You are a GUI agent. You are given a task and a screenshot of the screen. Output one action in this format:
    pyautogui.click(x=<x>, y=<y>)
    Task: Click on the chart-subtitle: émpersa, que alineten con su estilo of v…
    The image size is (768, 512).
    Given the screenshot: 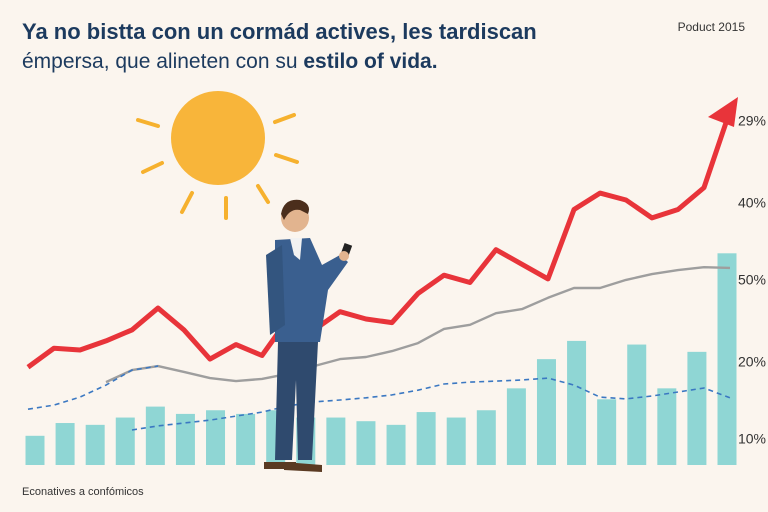 What is the action you would take?
    pyautogui.click(x=230, y=61)
    